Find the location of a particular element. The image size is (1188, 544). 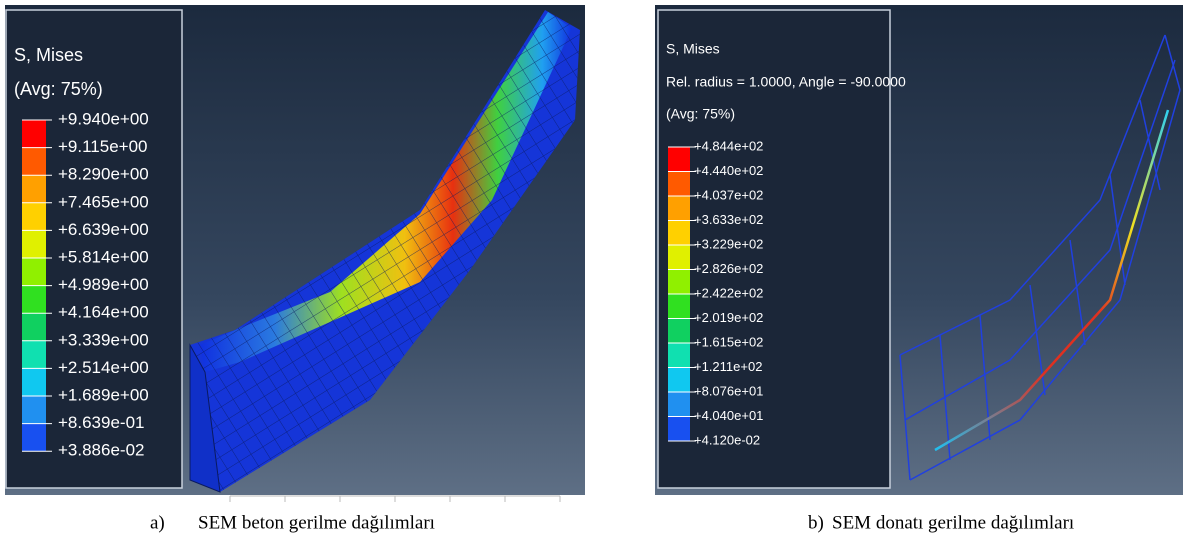

legend-label: +2.514e+00 is located at coordinates (103, 367).